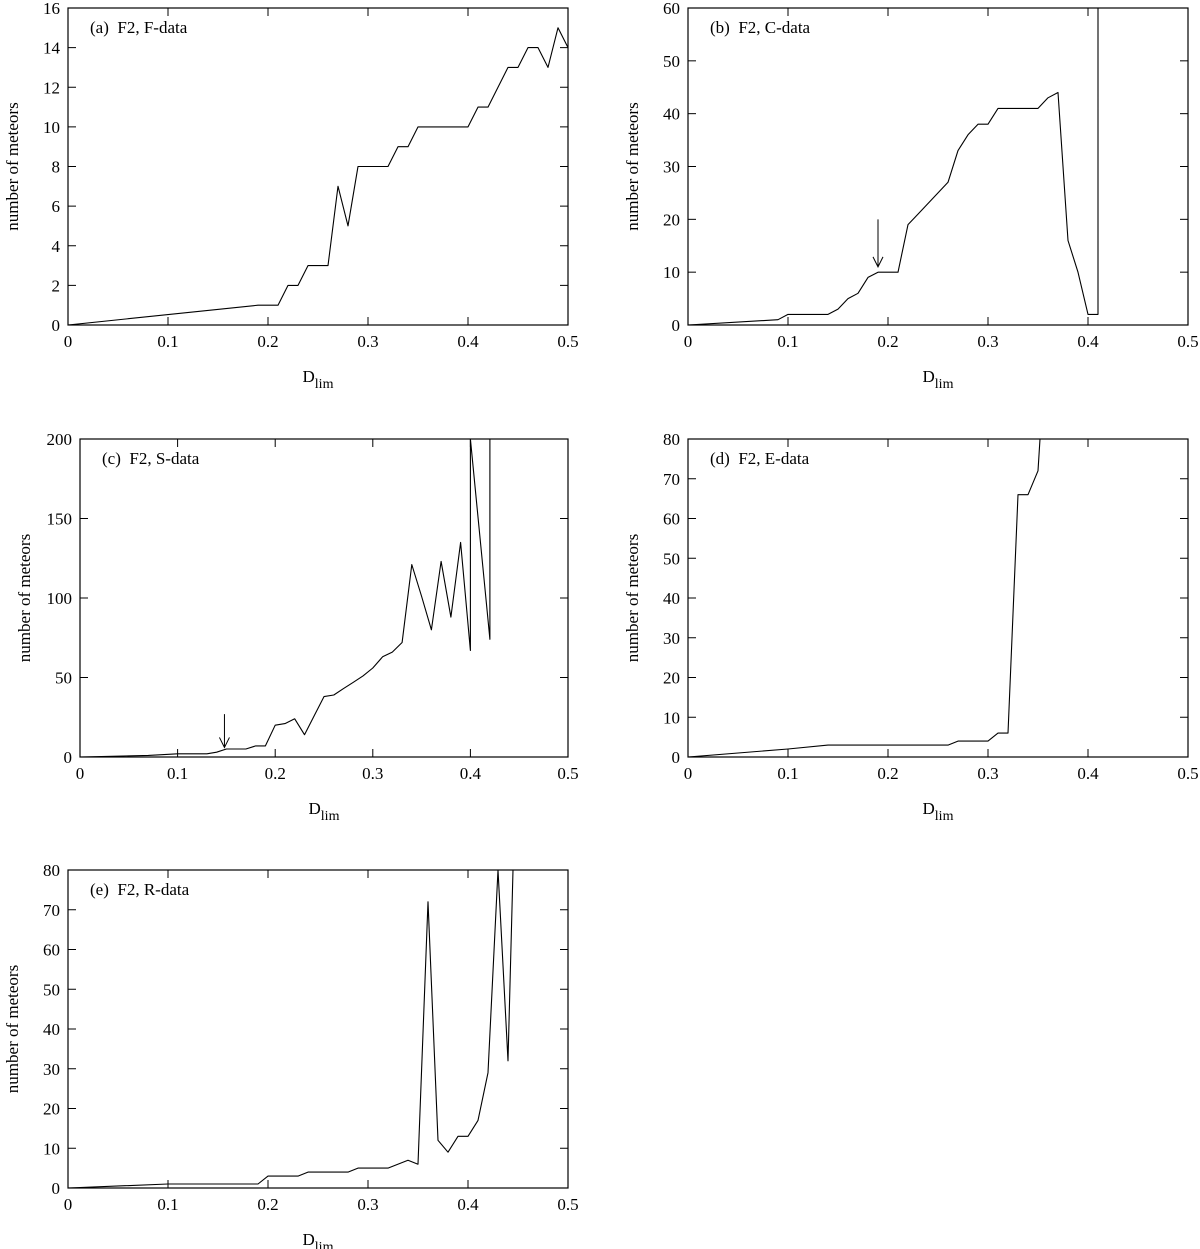 This screenshot has width=1200, height=1249. Describe the element at coordinates (60, 519) in the screenshot. I see `y-tick-label: 150` at that location.